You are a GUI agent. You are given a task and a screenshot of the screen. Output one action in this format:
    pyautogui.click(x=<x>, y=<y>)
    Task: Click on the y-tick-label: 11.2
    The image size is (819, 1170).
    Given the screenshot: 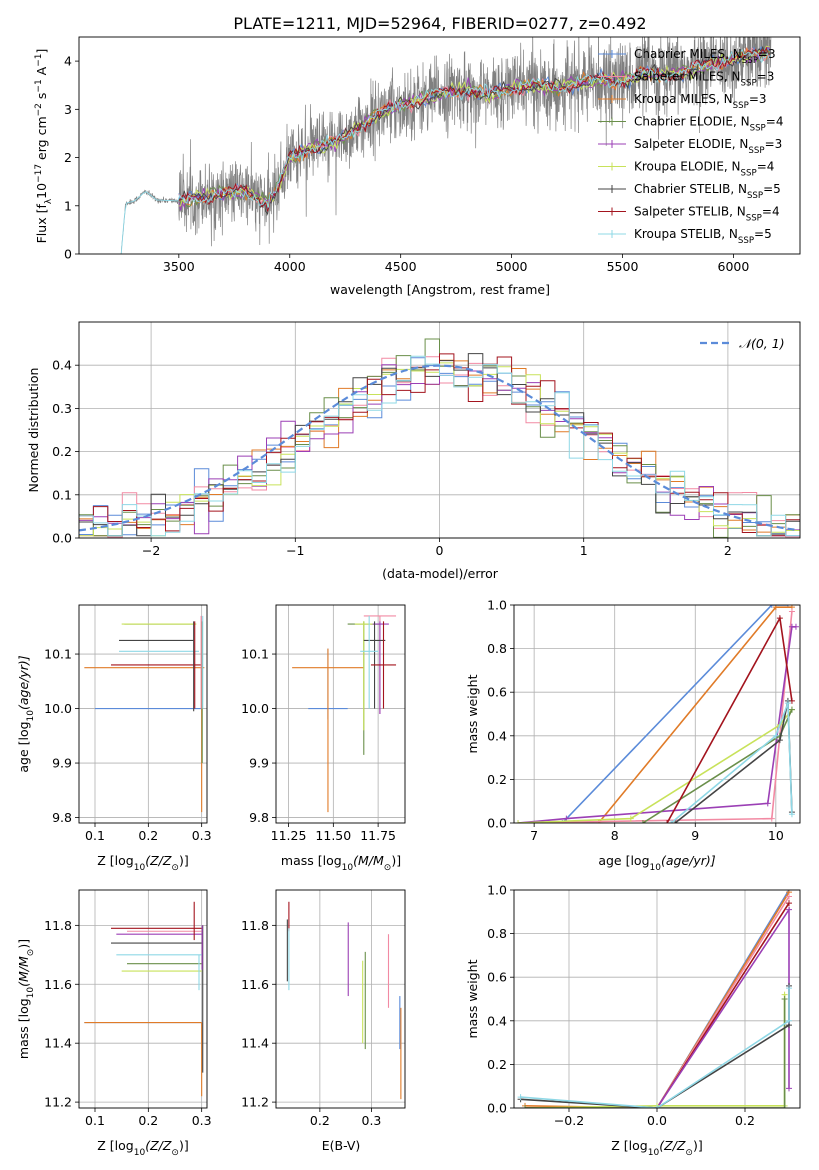 What is the action you would take?
    pyautogui.click(x=255, y=1102)
    